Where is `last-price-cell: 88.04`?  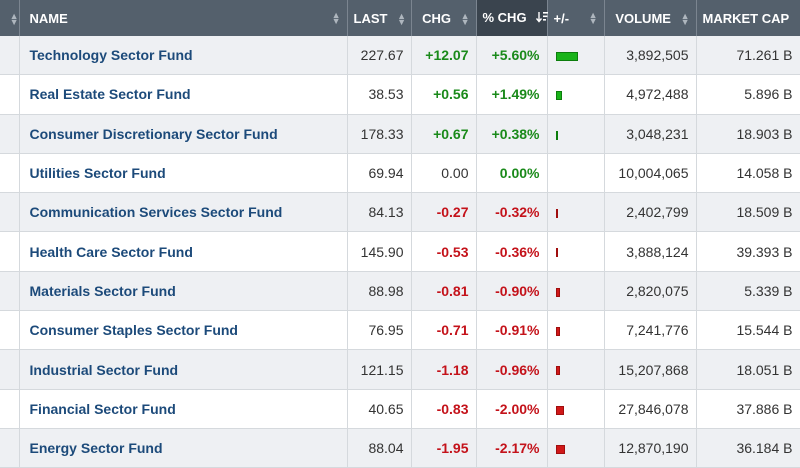
last-price-cell: 88.04 is located at coordinates (379, 448).